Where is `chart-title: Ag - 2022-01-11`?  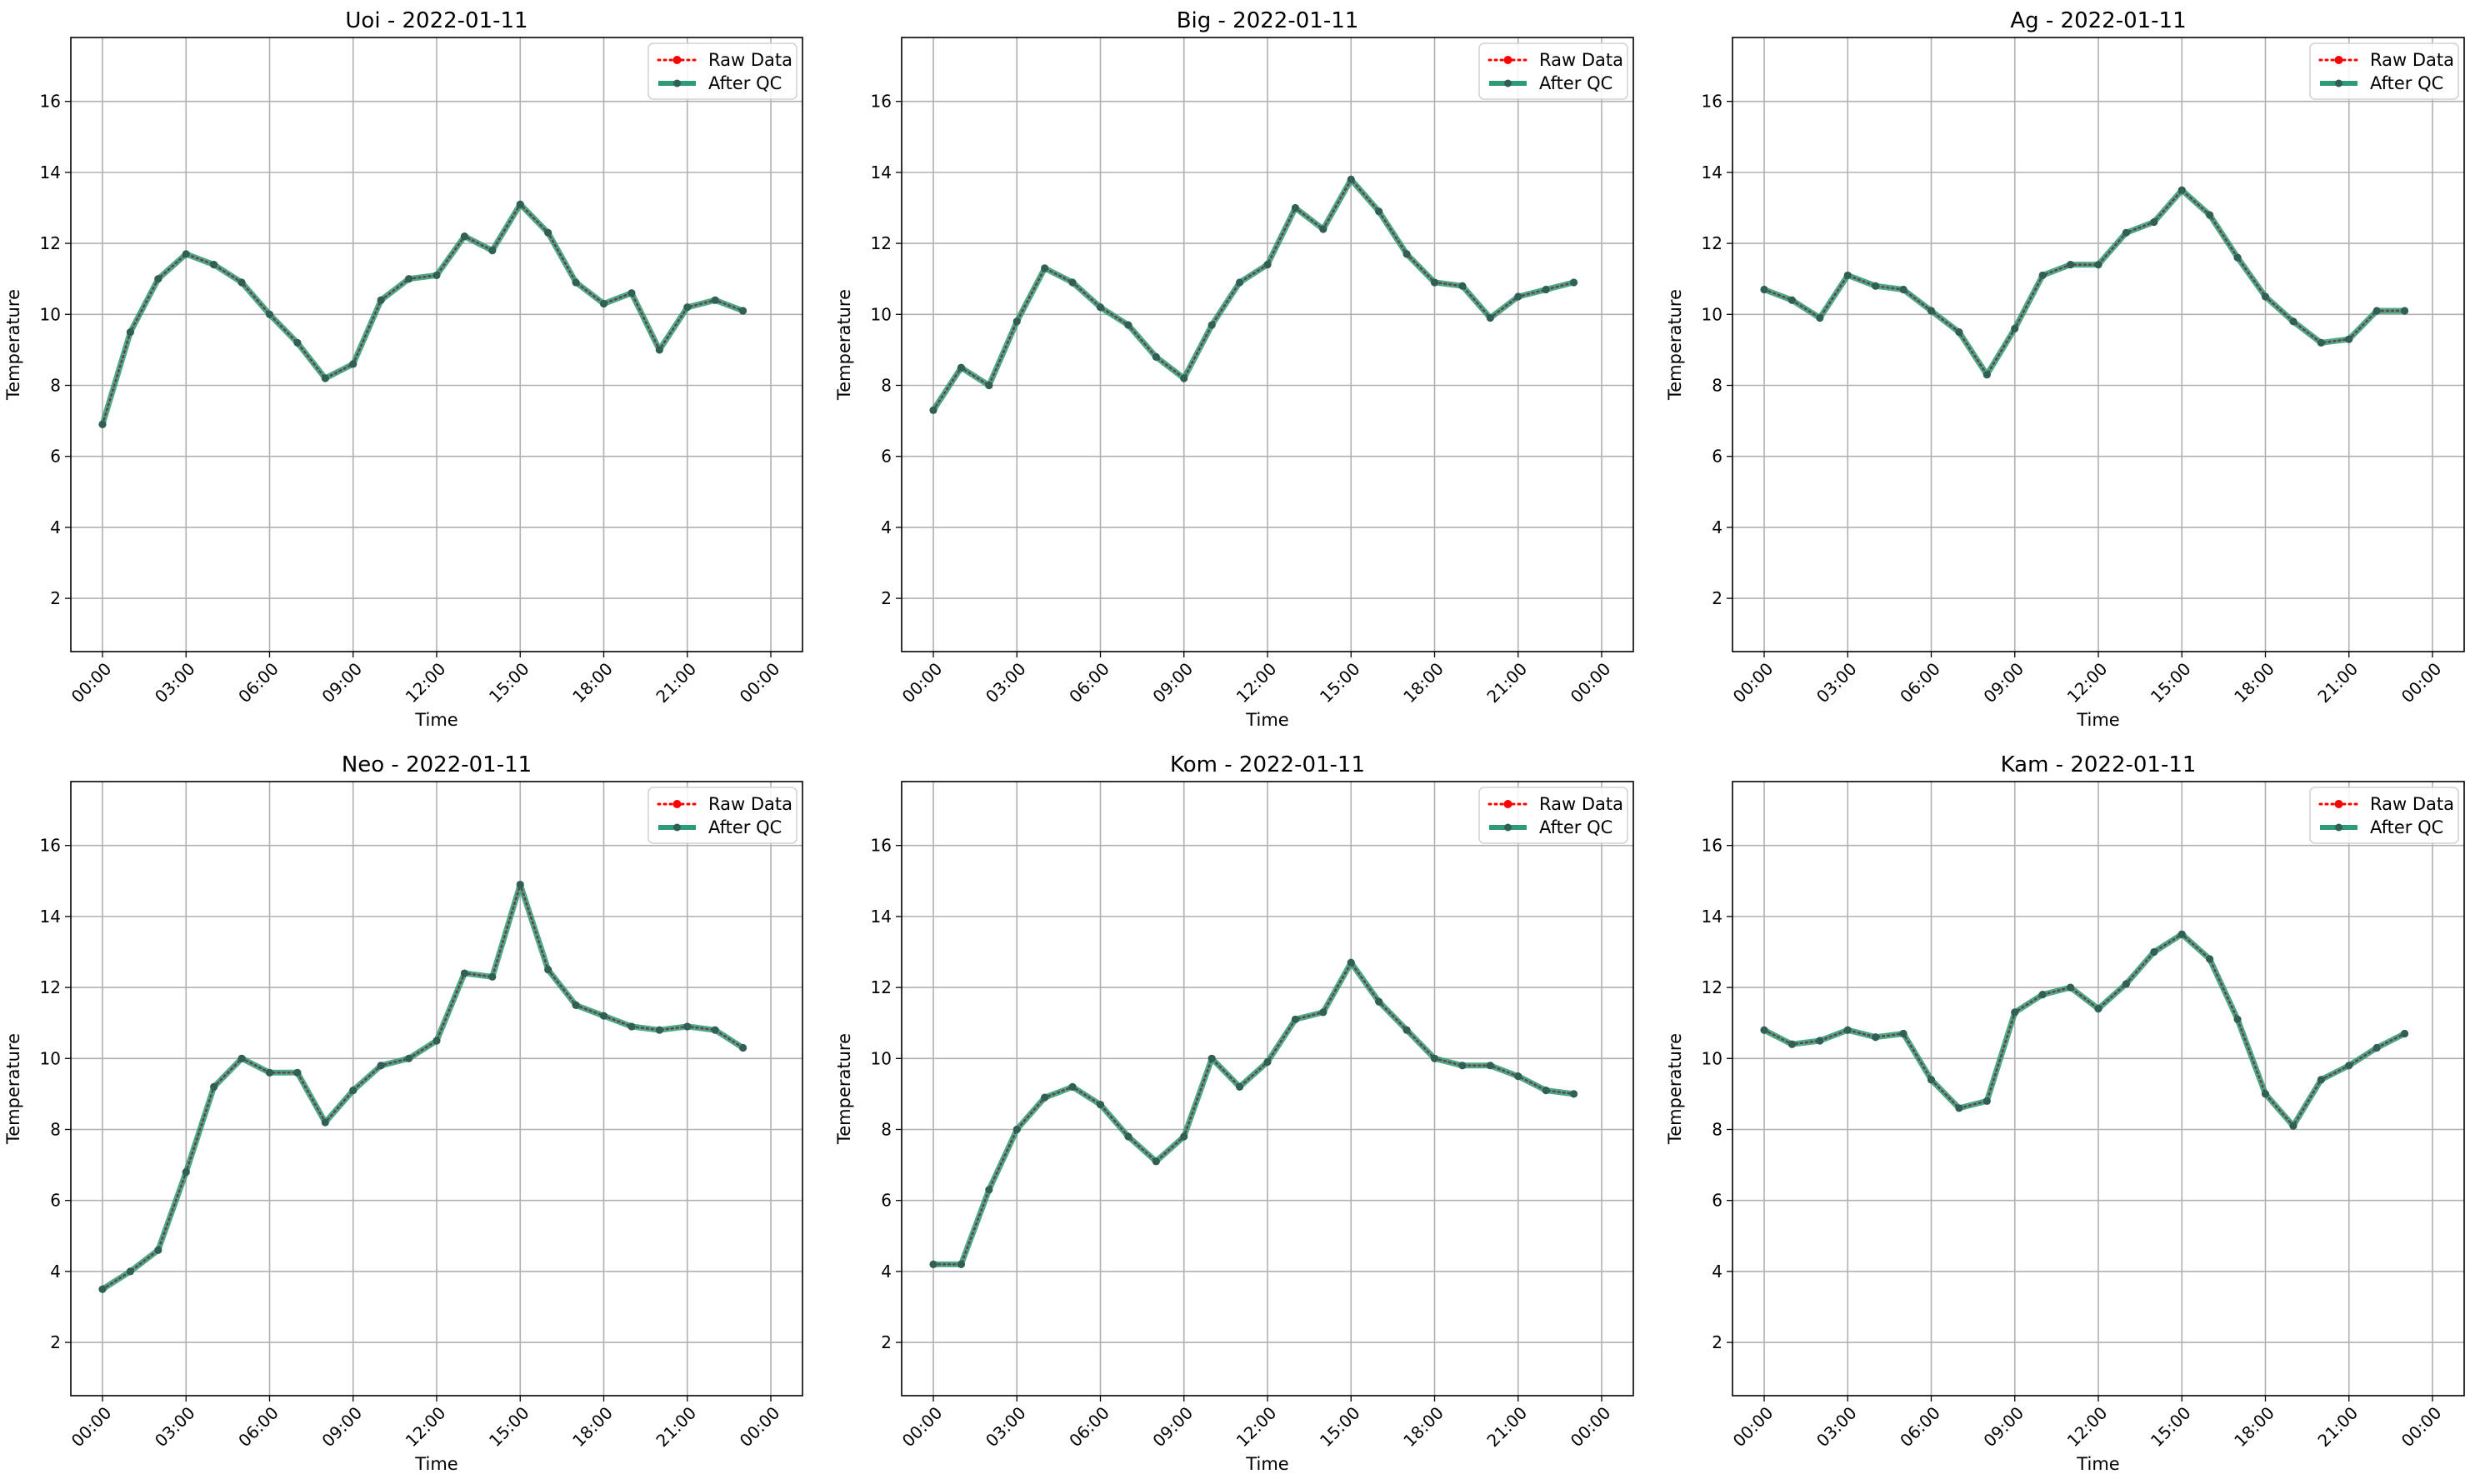 chart-title: Ag - 2022-01-11 is located at coordinates (2098, 20).